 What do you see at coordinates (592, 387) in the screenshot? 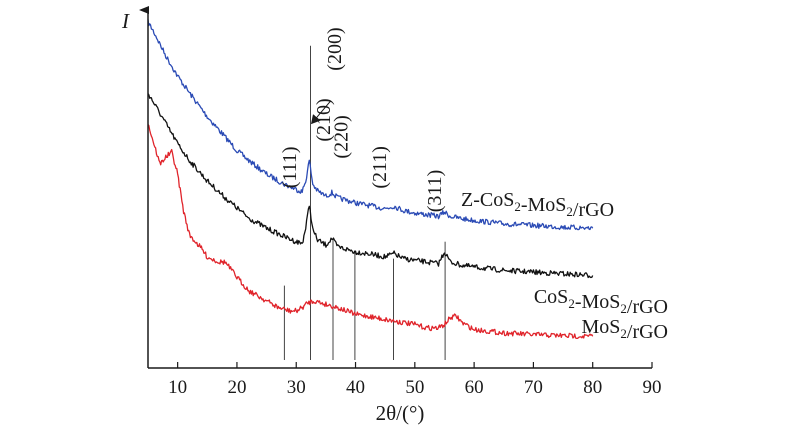
I see `x-tick-label-7: 80` at bounding box center [592, 387].